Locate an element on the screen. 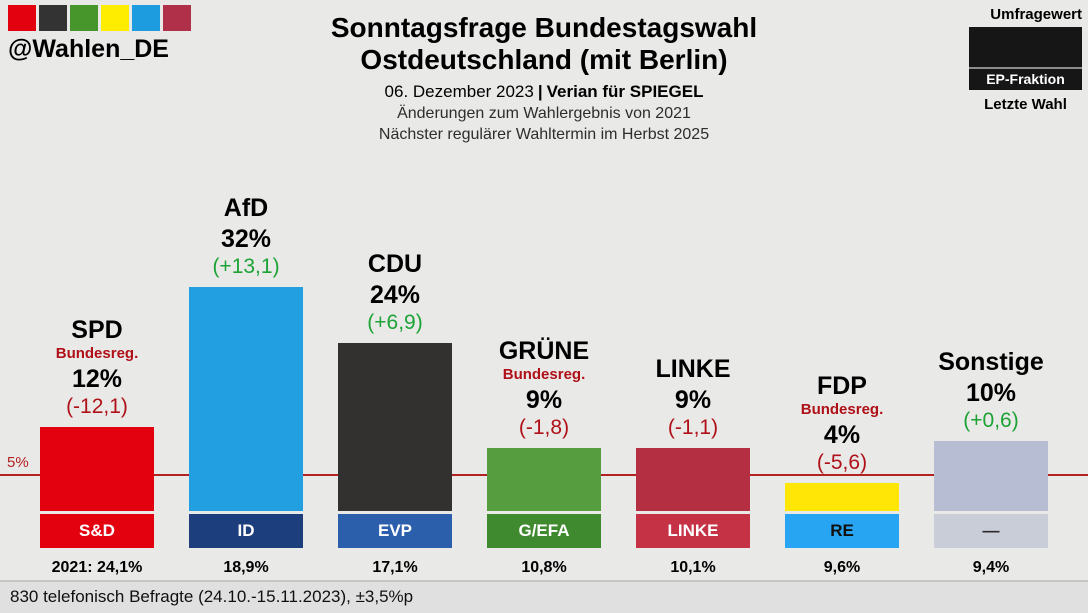 The width and height of the screenshot is (1088, 613). party-name: SPD is located at coordinates (97, 329).